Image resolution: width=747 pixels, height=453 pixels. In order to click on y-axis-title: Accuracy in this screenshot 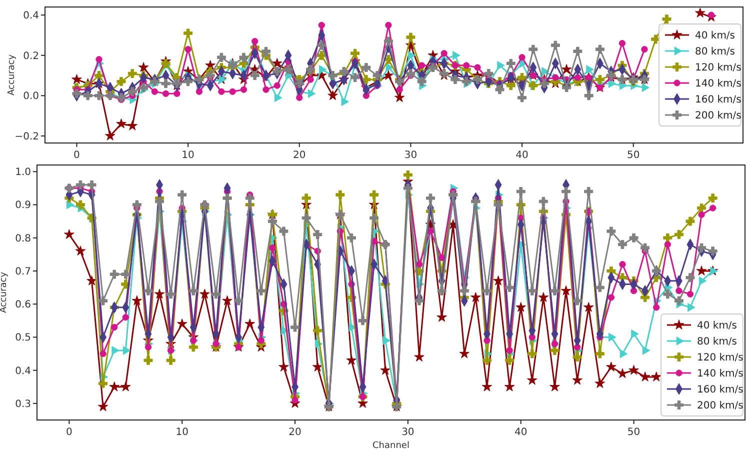, I will do `click(12, 75)`.